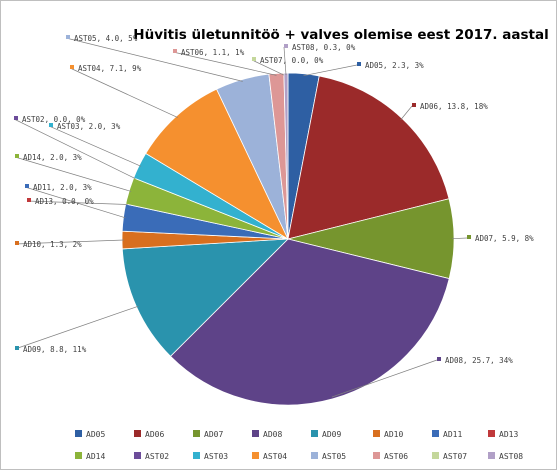 The width and height of the screenshot is (558, 472). What do you see at coordinates (123, 92) in the screenshot?
I see `leader-line-ast04` at bounding box center [123, 92].